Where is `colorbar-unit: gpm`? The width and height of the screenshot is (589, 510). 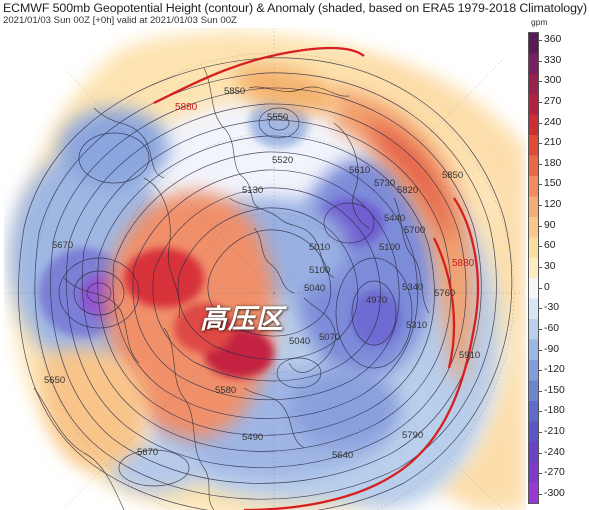
colorbar-unit: gpm is located at coordinates (539, 22).